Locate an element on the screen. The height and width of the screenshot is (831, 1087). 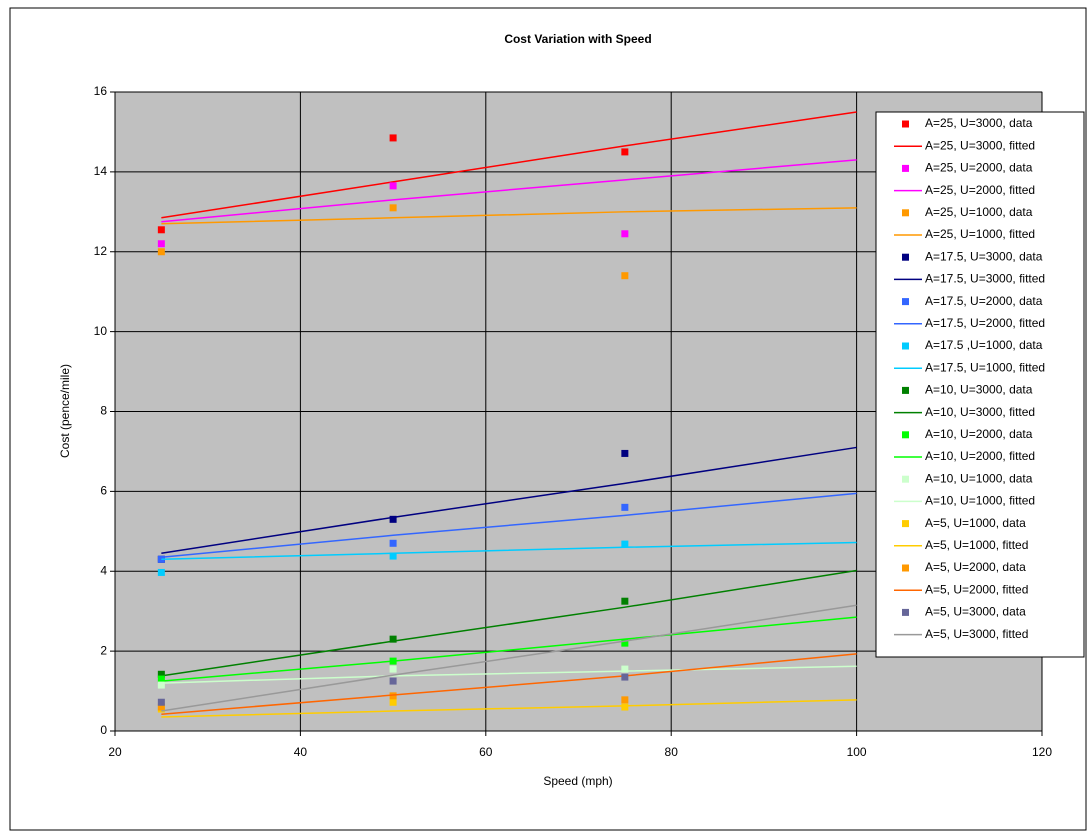
legend-label: A=5, U=1000, fitted is located at coordinates (976, 545).